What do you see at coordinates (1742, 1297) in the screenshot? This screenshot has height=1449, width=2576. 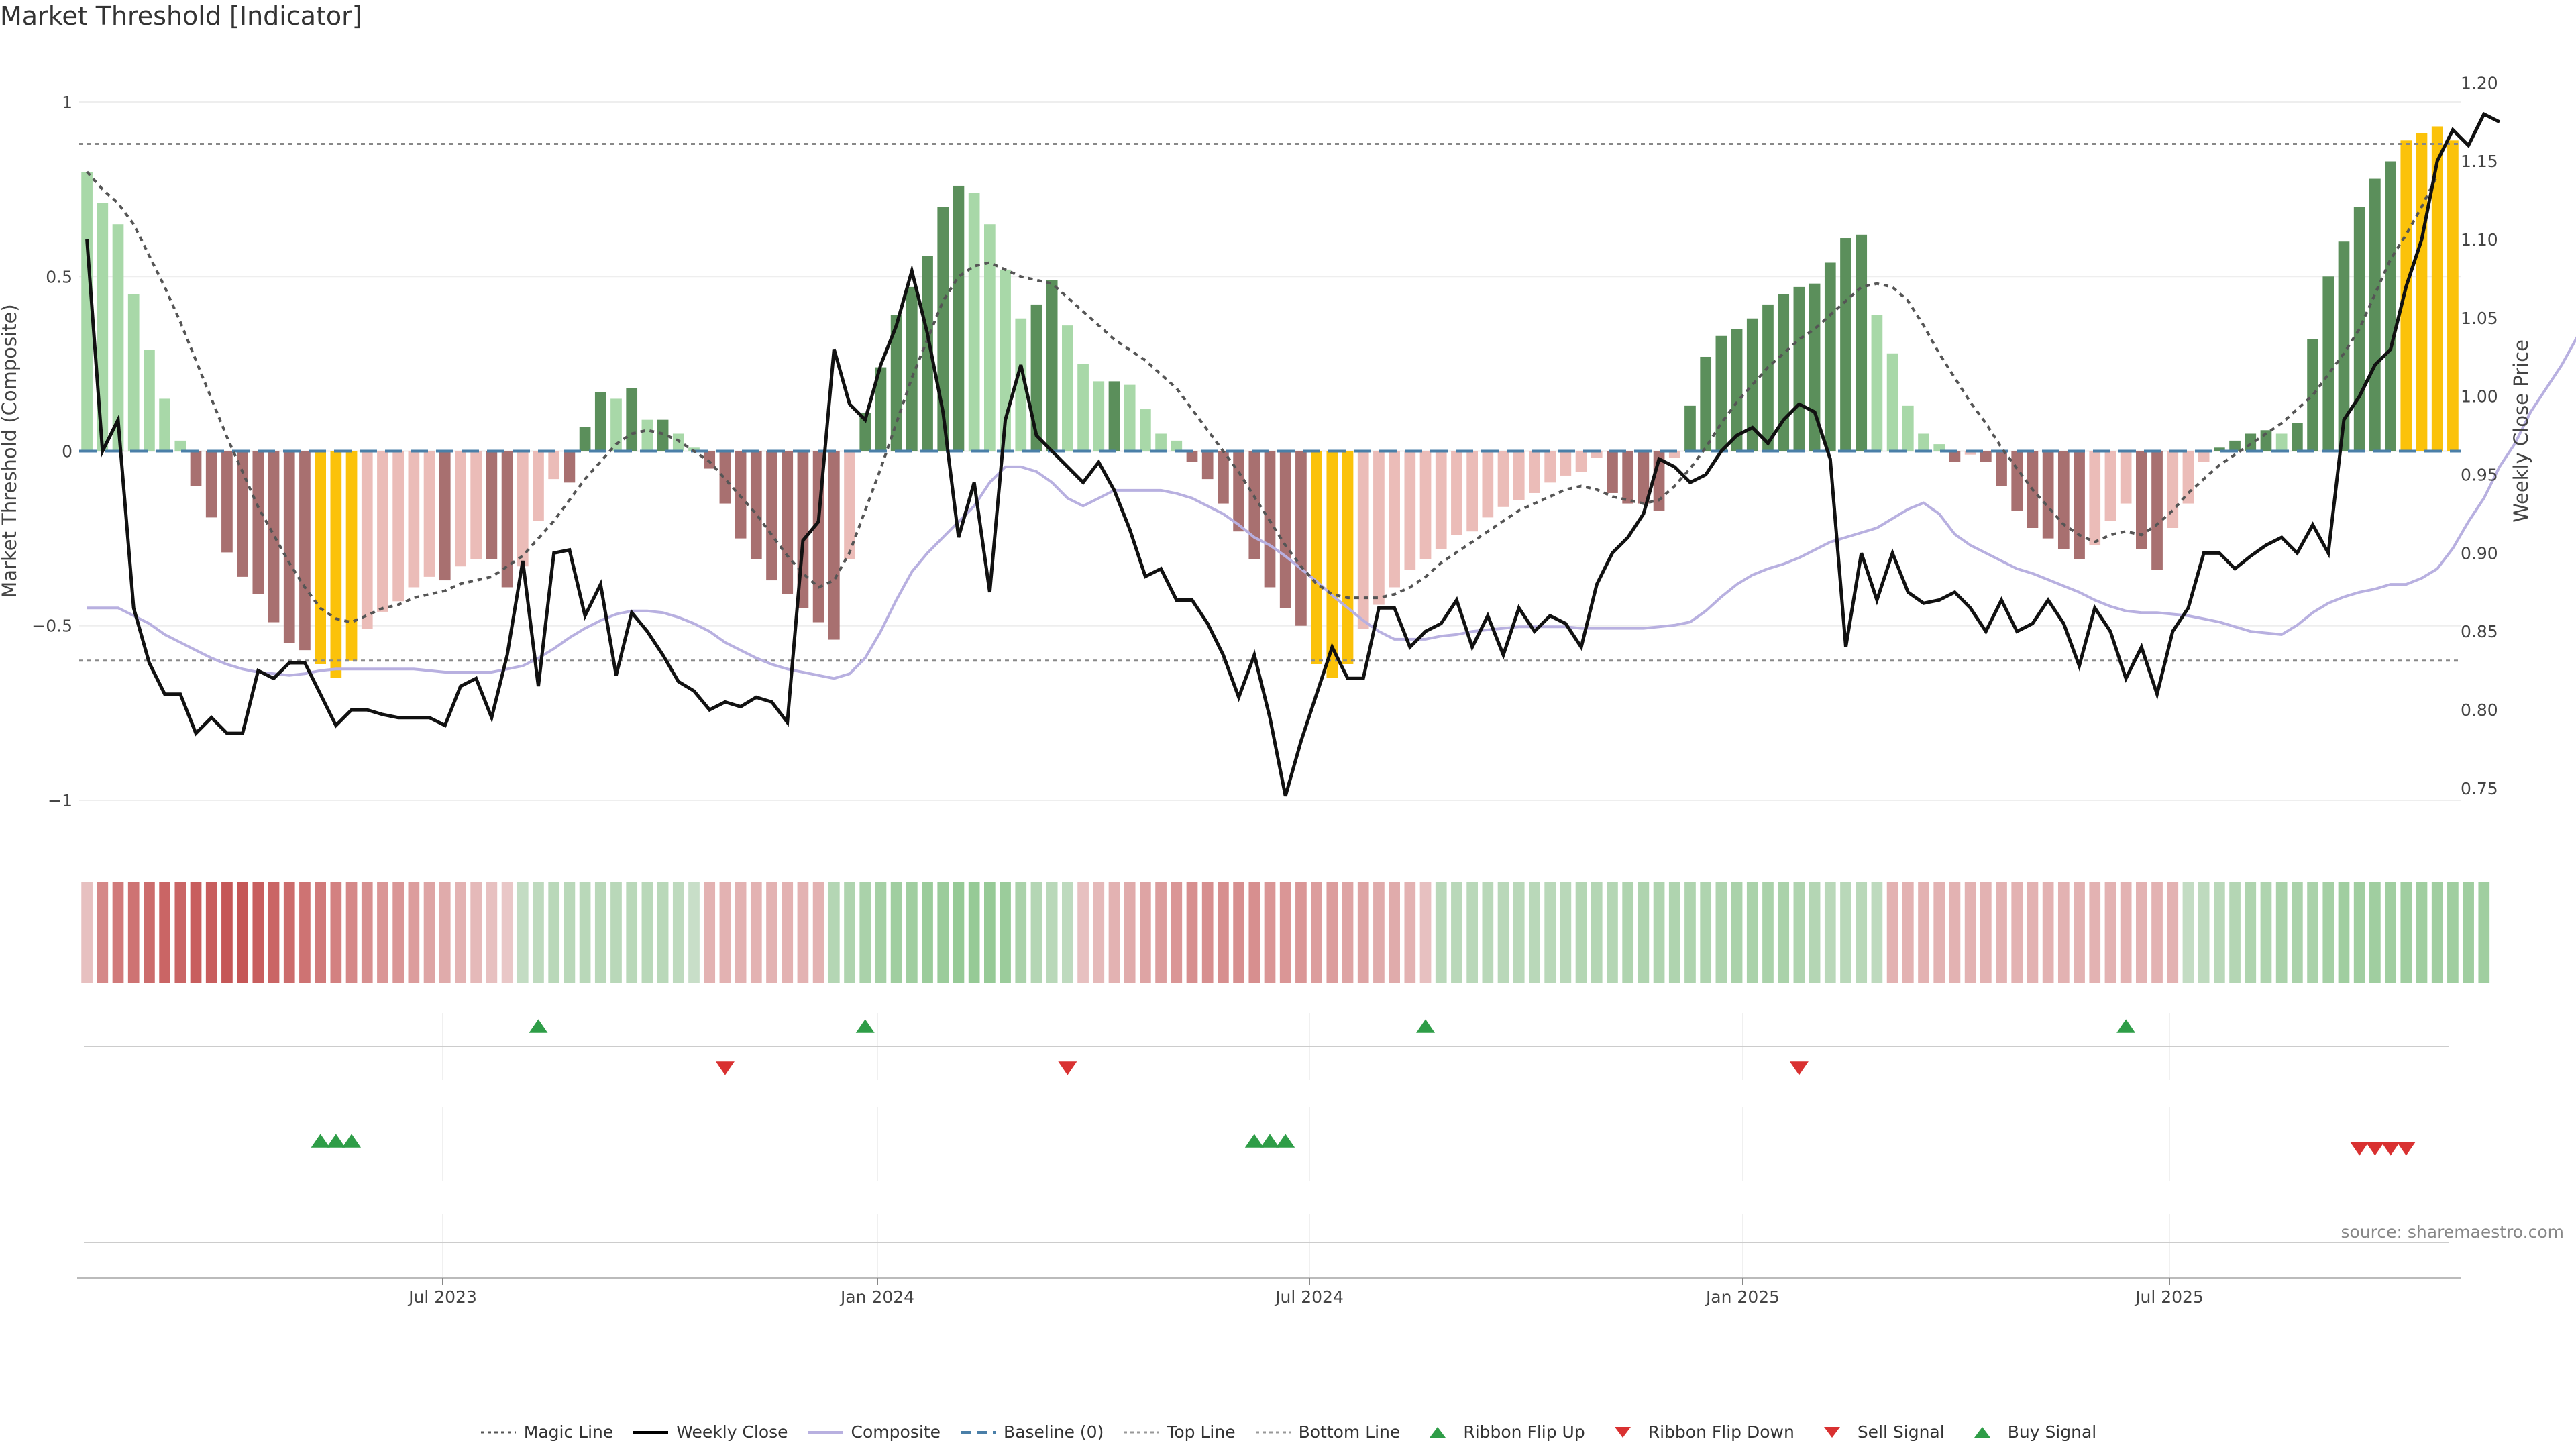 I see `x-tick-label: Jan 2025` at bounding box center [1742, 1297].